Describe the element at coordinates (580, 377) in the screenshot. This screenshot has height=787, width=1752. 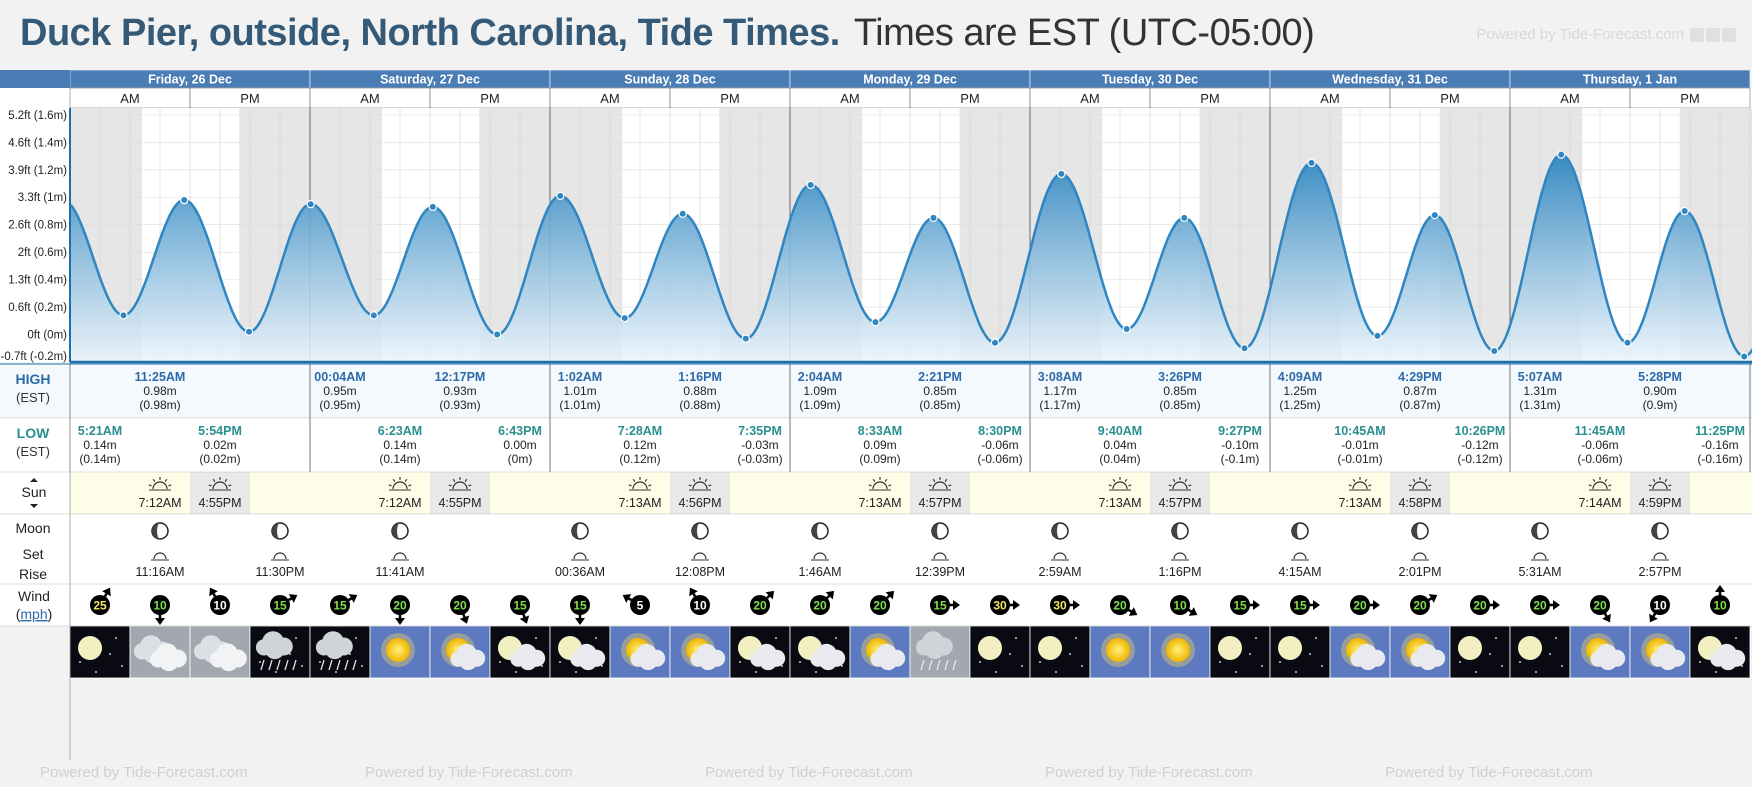
I see `high-tide-time: 1:02AM` at that location.